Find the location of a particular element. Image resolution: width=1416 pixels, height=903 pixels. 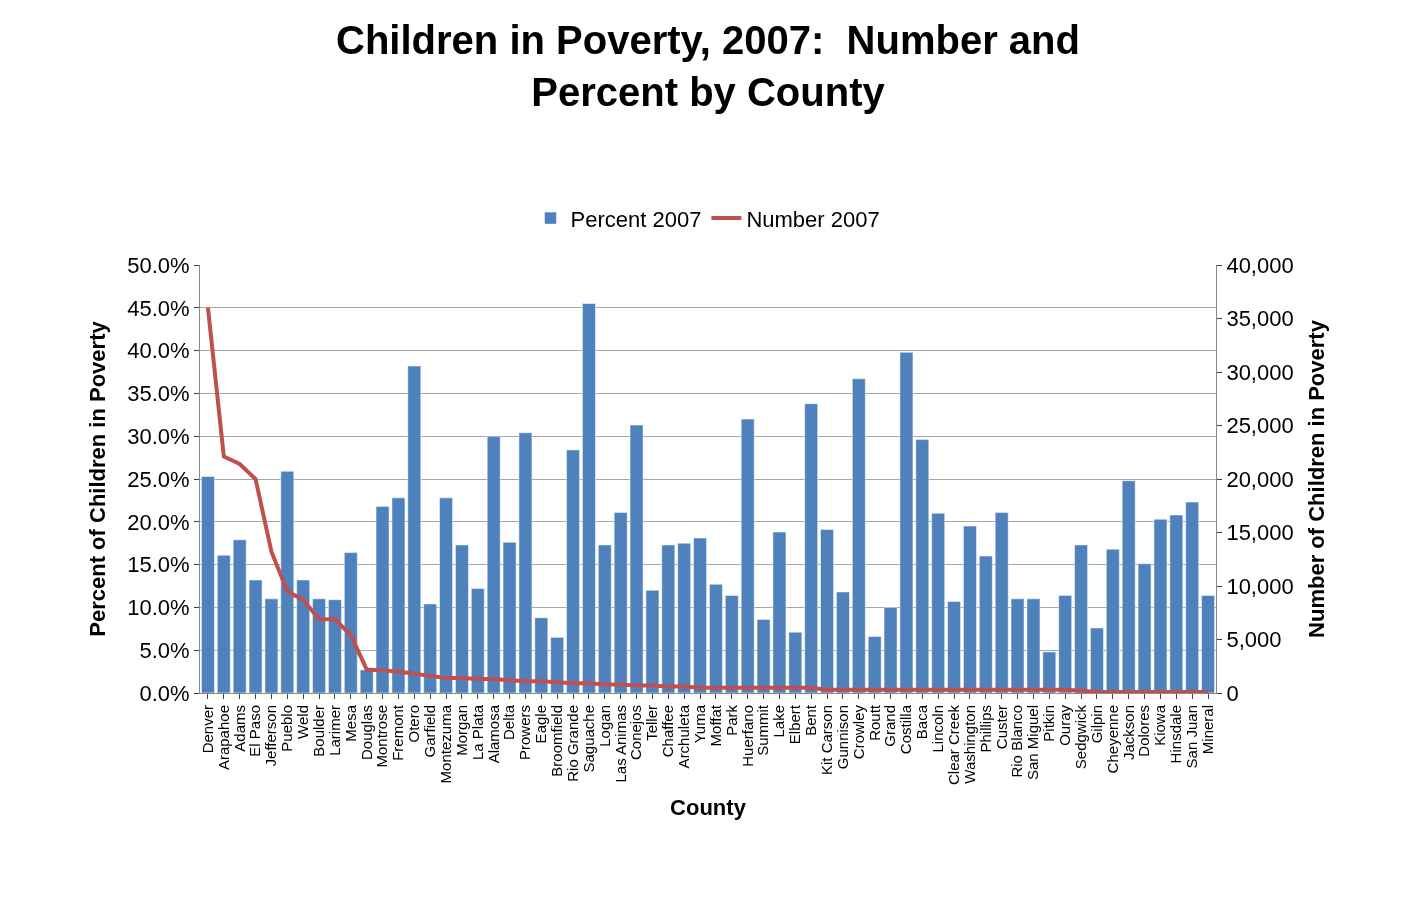

y-tick-label: 25.0% is located at coordinates (158, 479).